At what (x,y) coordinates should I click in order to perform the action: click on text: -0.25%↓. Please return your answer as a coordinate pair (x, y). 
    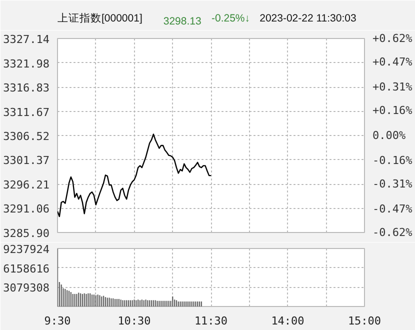
    Looking at the image, I should click on (230, 18).